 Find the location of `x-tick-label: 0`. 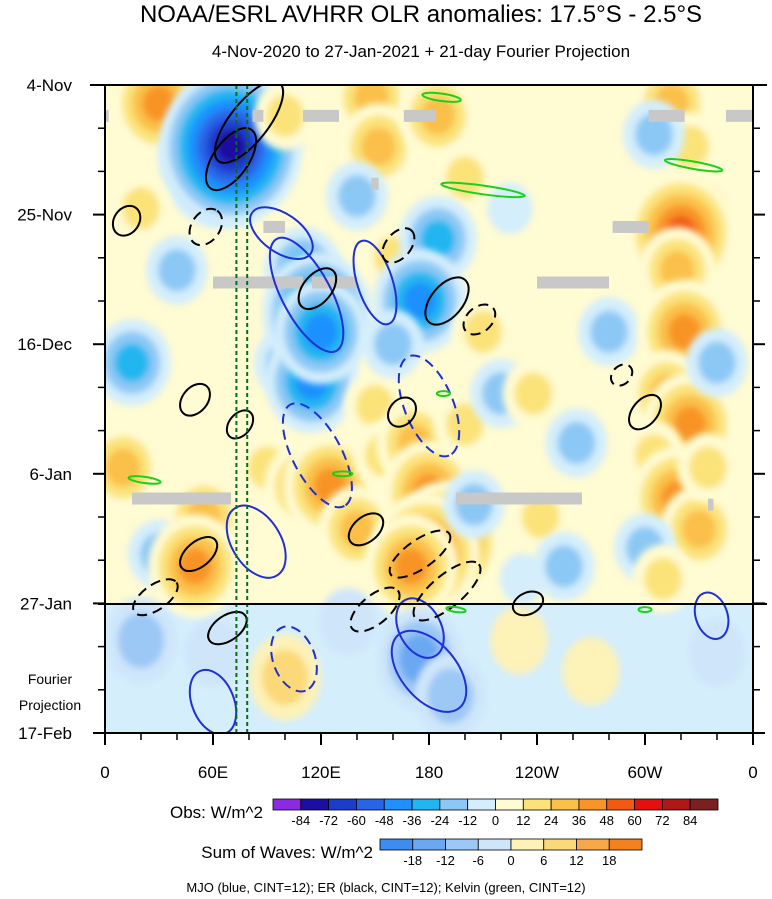

x-tick-label: 0 is located at coordinates (752, 772).